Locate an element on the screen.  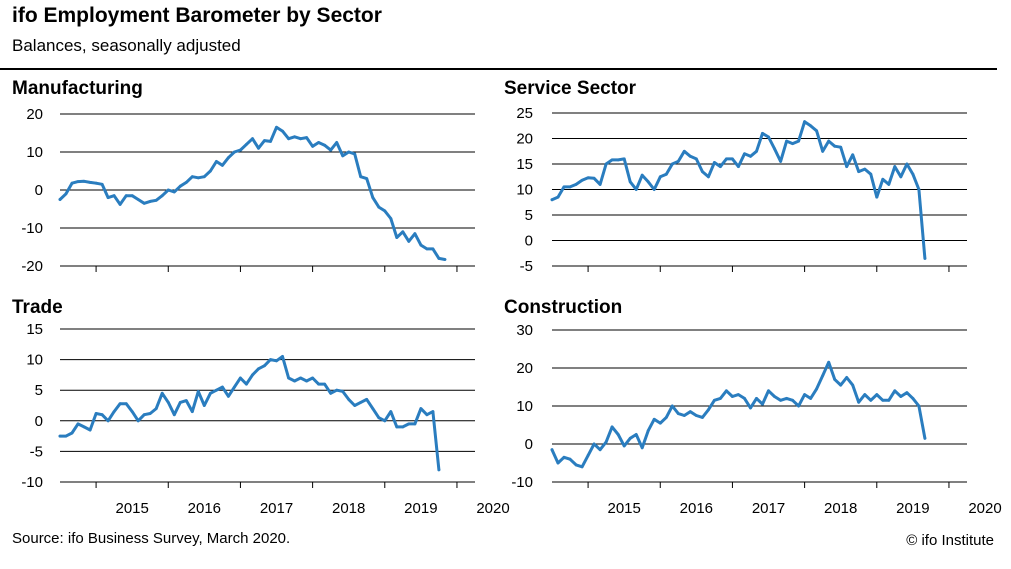
chart-subtitle: Balances, seasonally adjusted is located at coordinates (126, 45).